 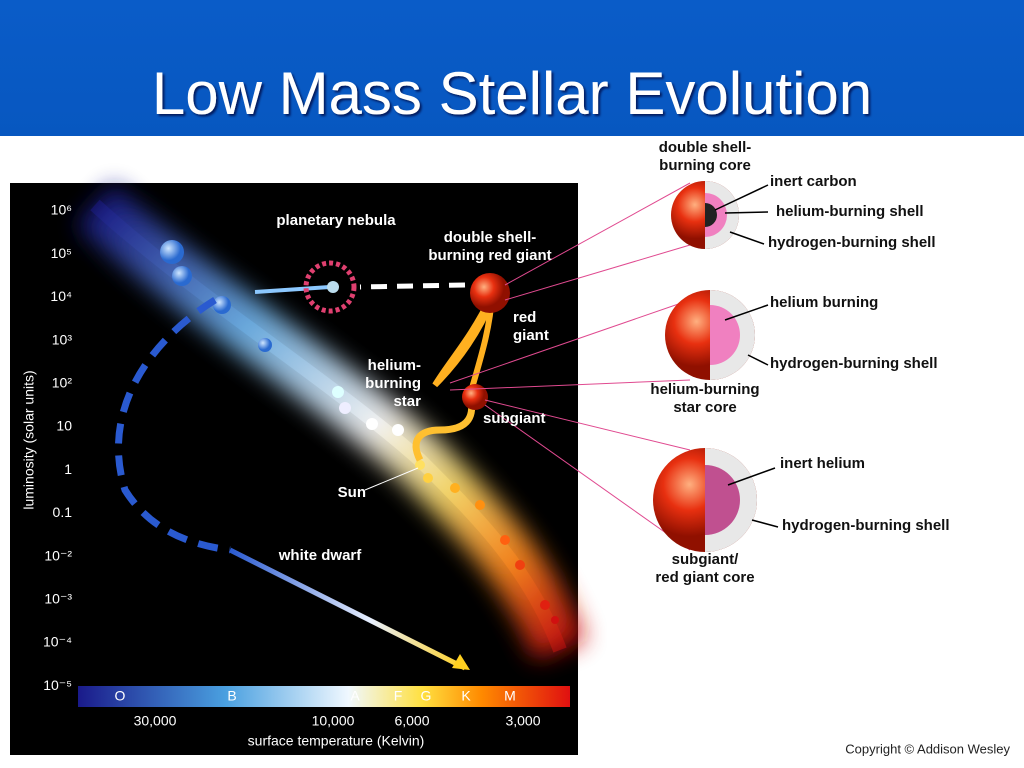 I want to click on spectral-class: A, so click(x=355, y=696).